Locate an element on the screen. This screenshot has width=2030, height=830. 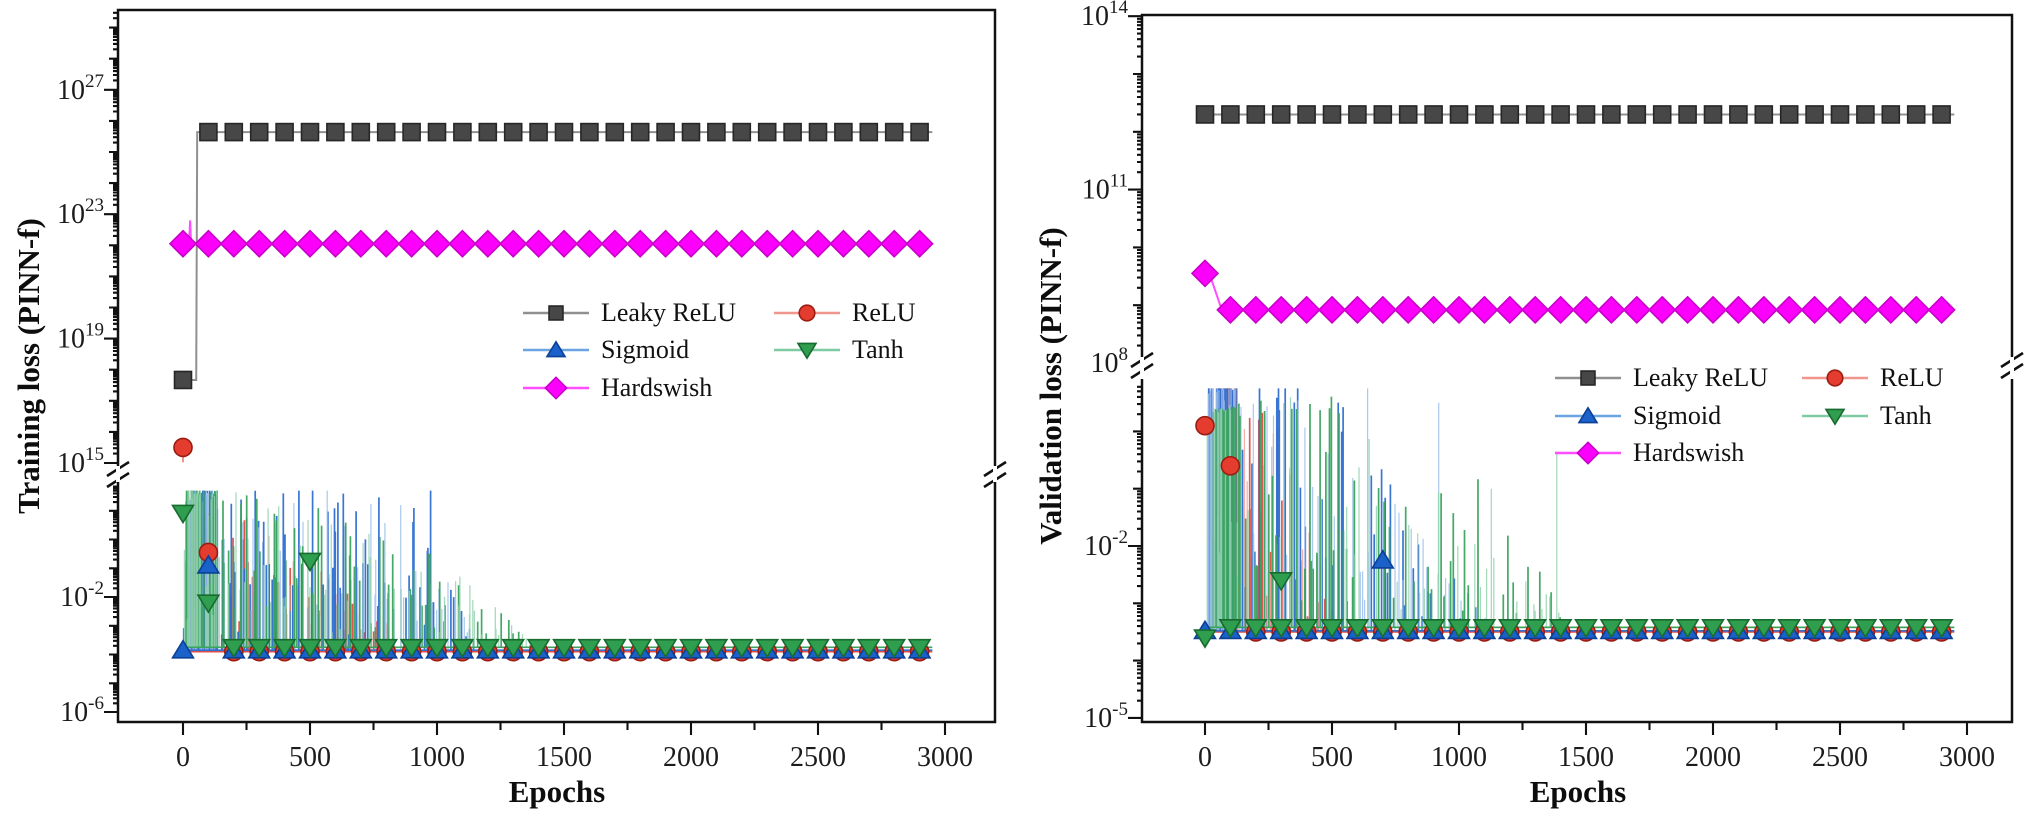
x-tick-label: 0 is located at coordinates (183, 757).